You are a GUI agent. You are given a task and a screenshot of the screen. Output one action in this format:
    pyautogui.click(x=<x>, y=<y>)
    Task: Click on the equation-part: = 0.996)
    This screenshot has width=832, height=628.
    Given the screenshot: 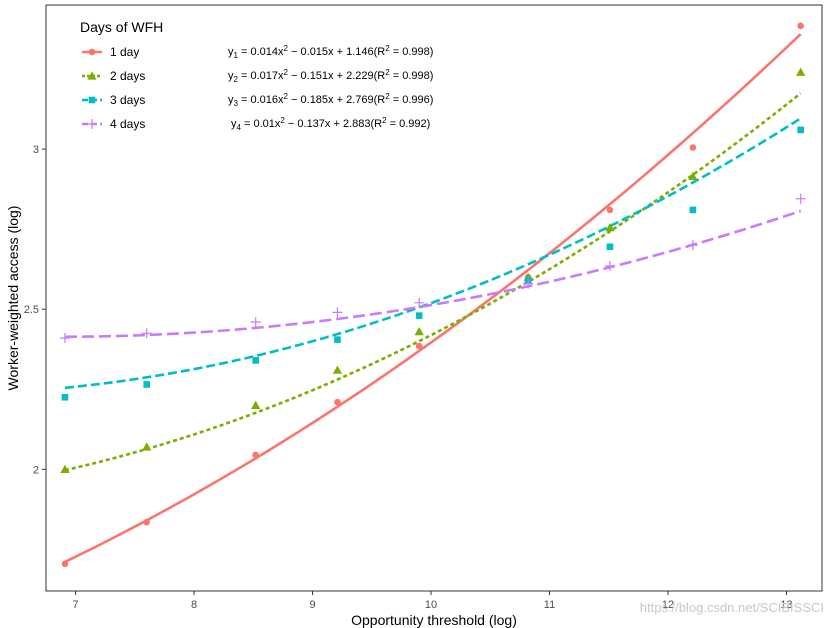 What is the action you would take?
    pyautogui.click(x=412, y=100)
    